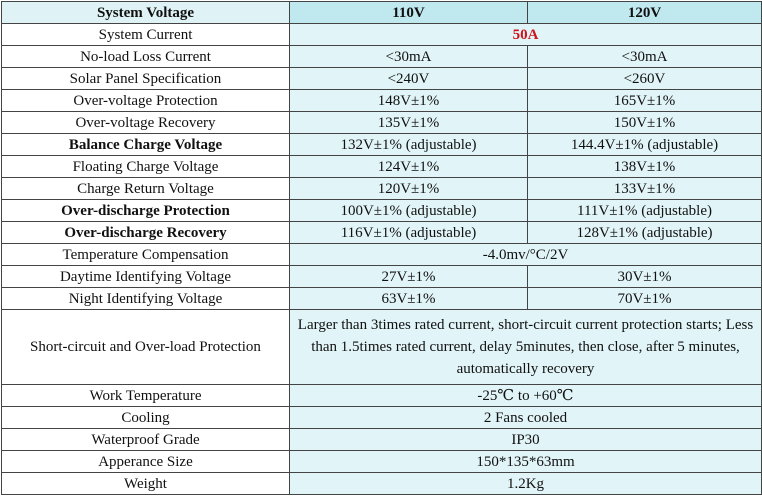 This screenshot has height=497, width=762. Describe the element at coordinates (644, 166) in the screenshot. I see `table-cell: 138V±1%` at that location.